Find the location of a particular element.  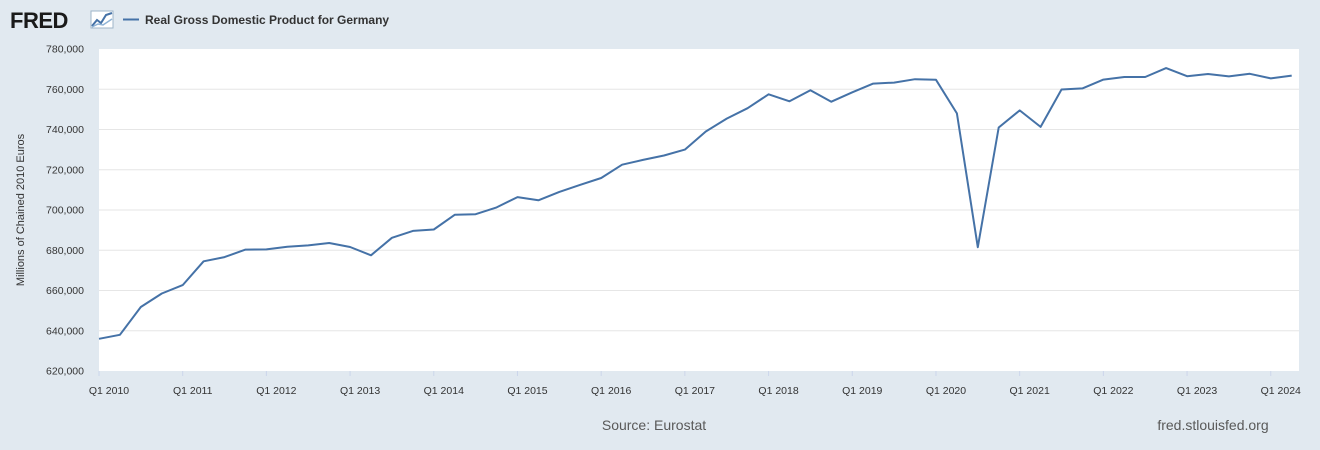

x-tick-label: Q1 2010 is located at coordinates (109, 391).